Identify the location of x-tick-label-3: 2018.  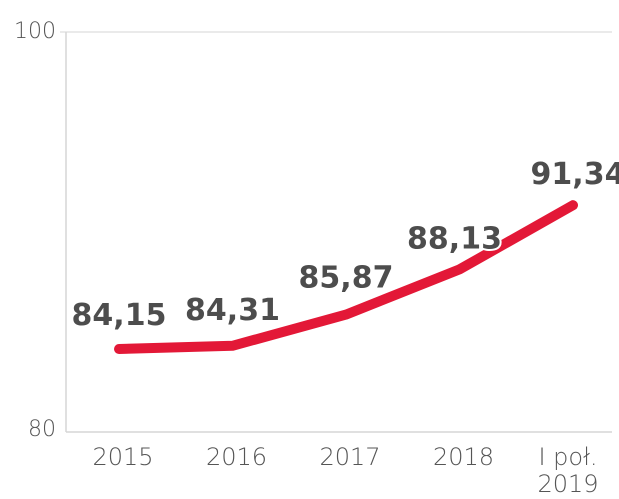
(463, 457).